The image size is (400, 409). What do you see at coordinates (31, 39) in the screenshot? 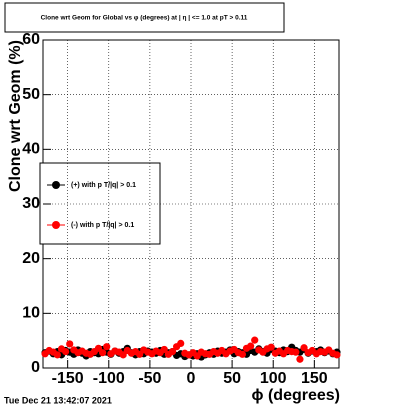
I see `y-tick-label: 60` at bounding box center [31, 39].